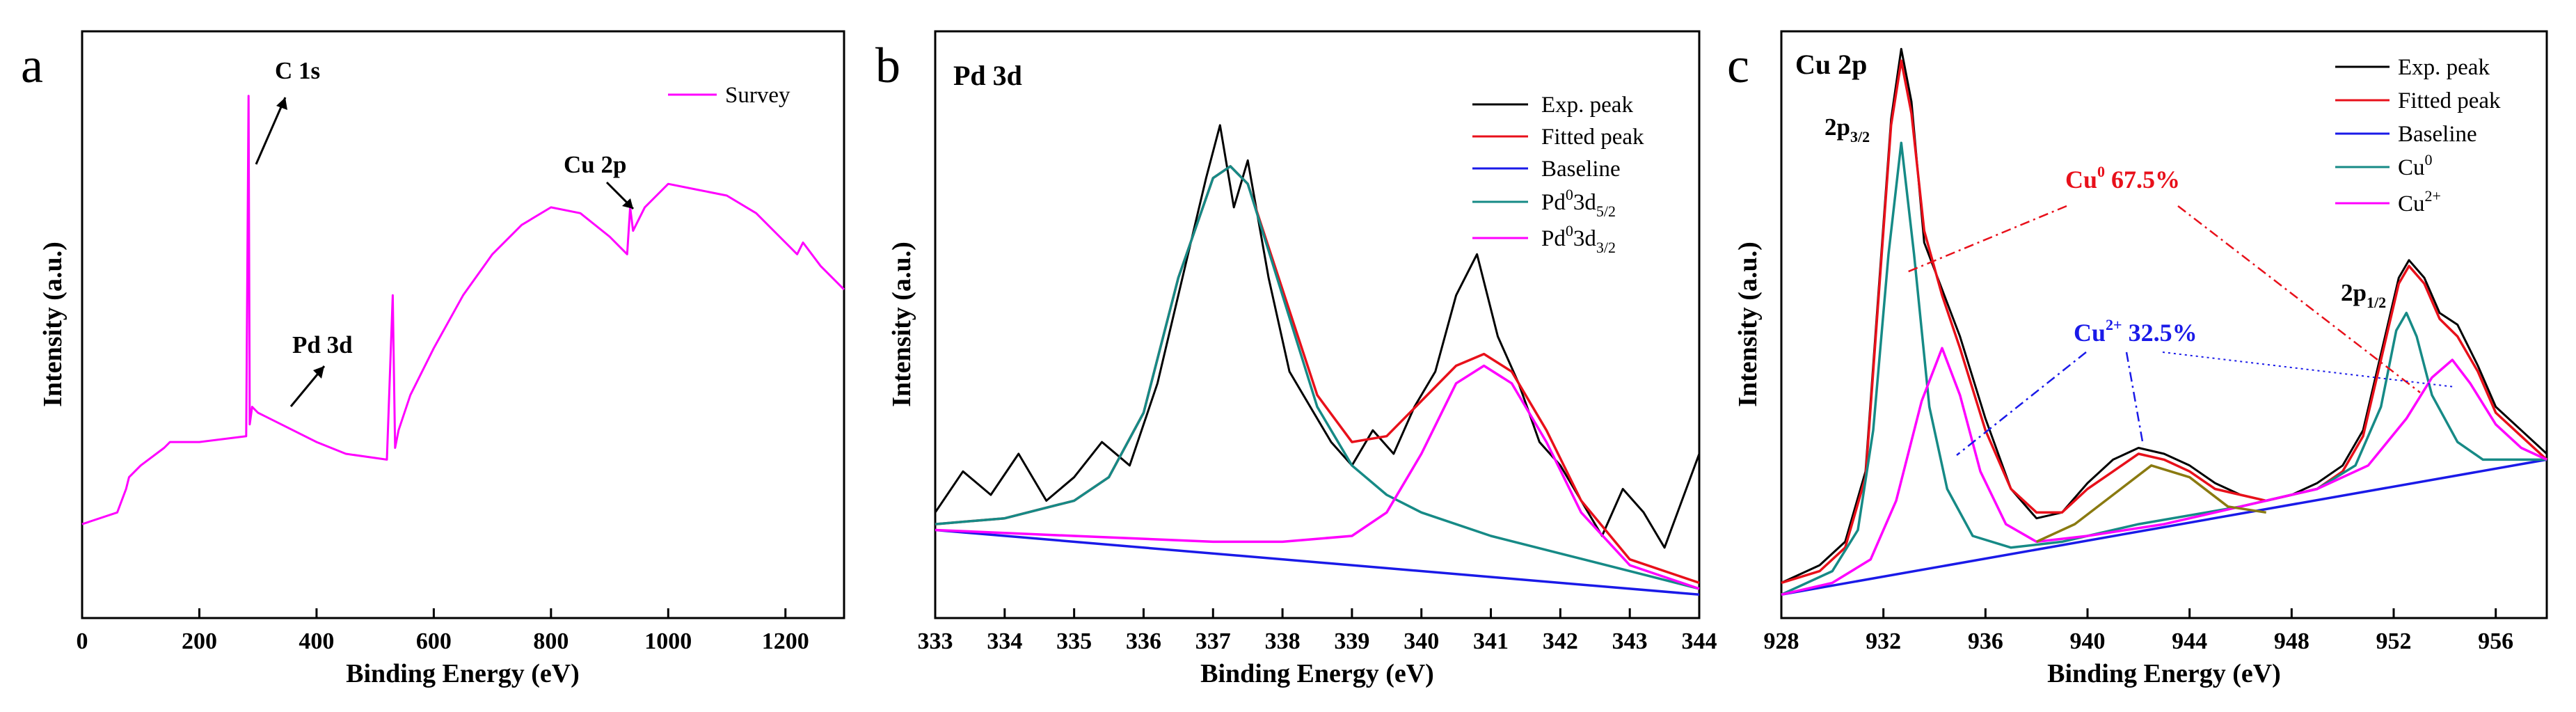  What do you see at coordinates (1748, 325) in the screenshot?
I see `panel-c-y-axis-title: Intensity (a.u.)` at bounding box center [1748, 325].